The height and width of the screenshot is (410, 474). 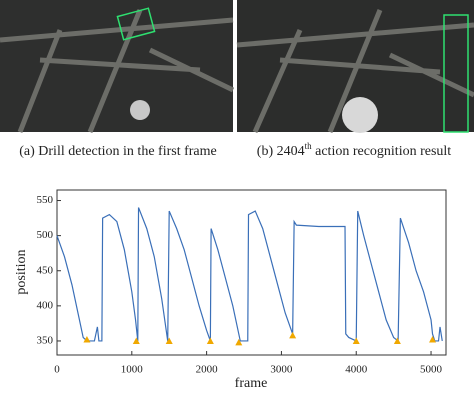 What do you see at coordinates (45, 270) in the screenshot?
I see `y-tick-label: 450` at bounding box center [45, 270].